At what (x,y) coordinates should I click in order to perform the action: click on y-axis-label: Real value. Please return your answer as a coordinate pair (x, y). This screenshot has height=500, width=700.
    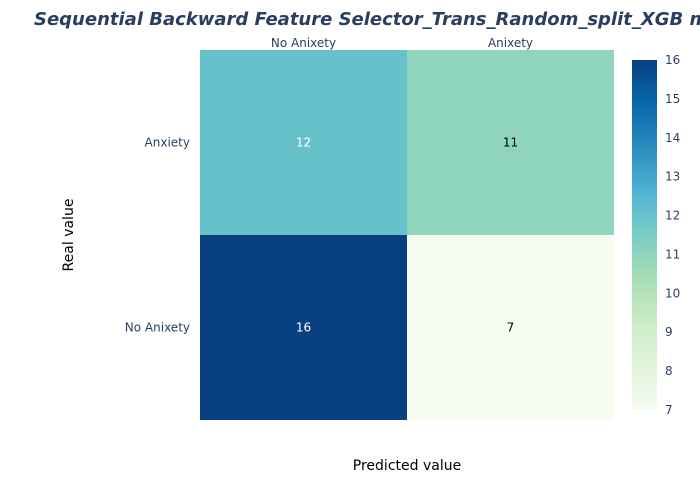
    Looking at the image, I should click on (69, 235).